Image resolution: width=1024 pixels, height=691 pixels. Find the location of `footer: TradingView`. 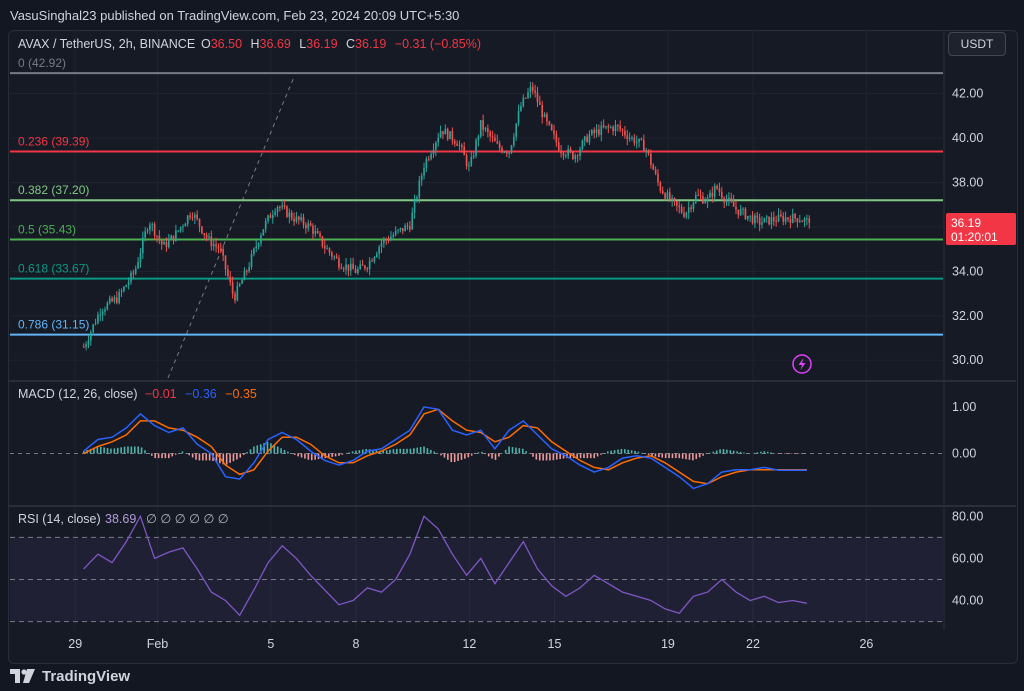

footer: TradingView is located at coordinates (70, 676).